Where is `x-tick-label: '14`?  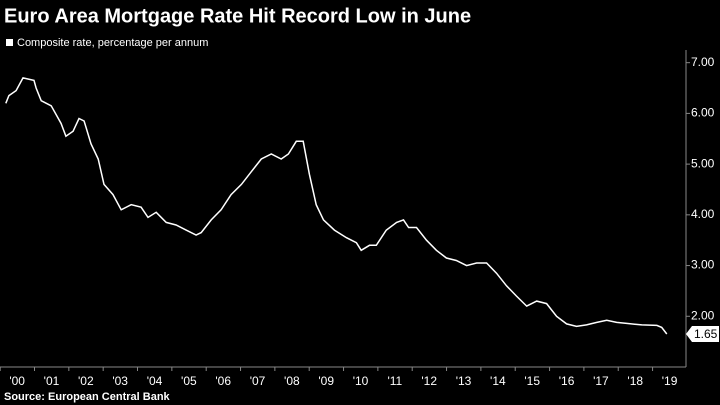
x-tick-label: '14 is located at coordinates (498, 381).